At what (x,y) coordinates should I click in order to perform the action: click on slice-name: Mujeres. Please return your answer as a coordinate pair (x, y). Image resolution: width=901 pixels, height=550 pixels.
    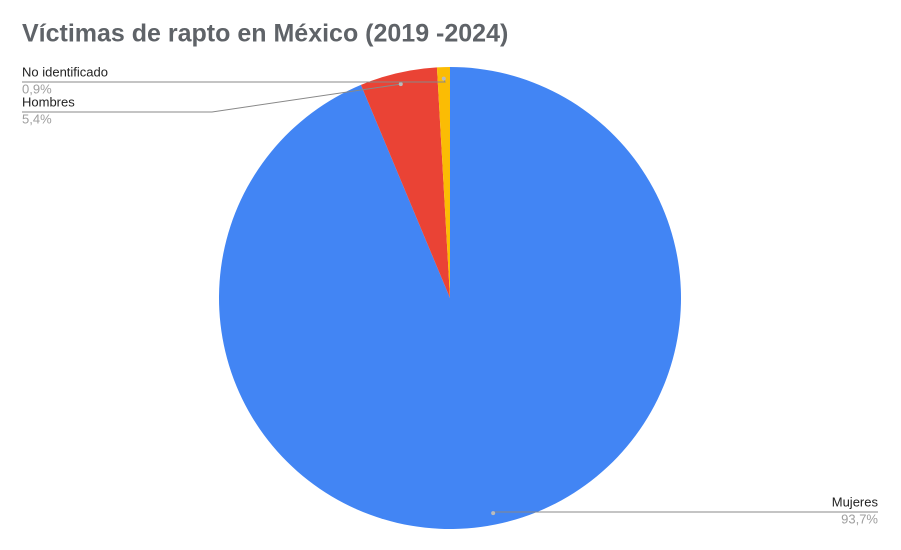
    Looking at the image, I should click on (855, 501).